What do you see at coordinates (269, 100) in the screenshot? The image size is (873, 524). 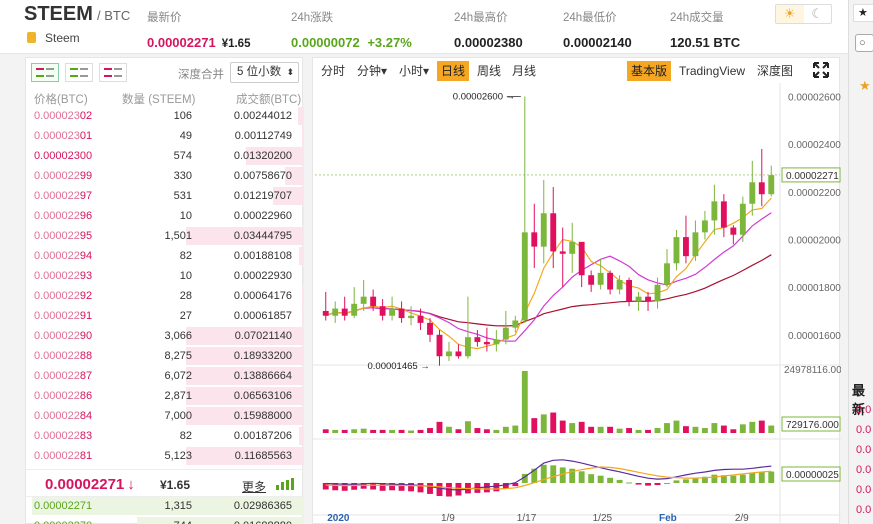 I see `col-total-header: 成交额(BTC)` at bounding box center [269, 100].